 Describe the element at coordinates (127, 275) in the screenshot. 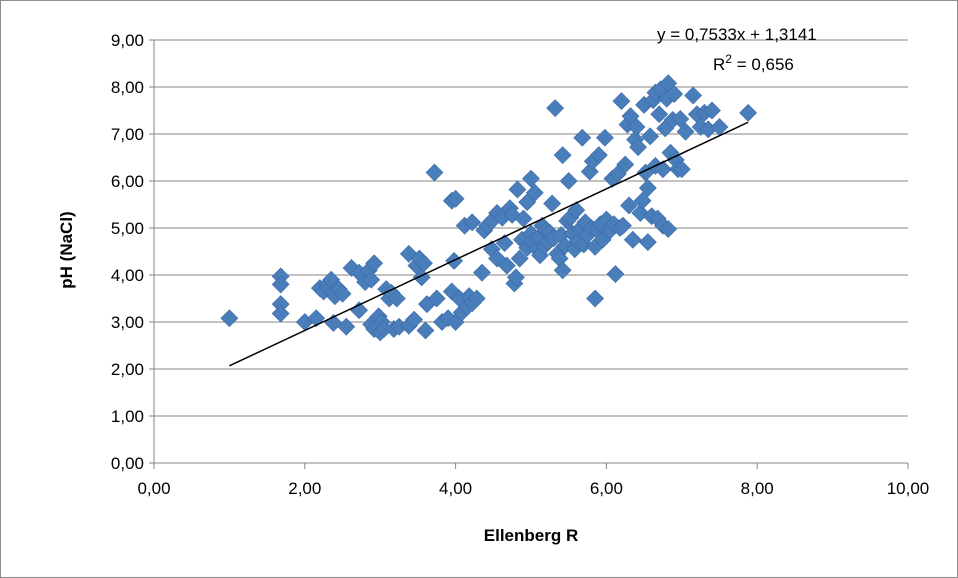

I see `y-tick-label: 4,00` at that location.